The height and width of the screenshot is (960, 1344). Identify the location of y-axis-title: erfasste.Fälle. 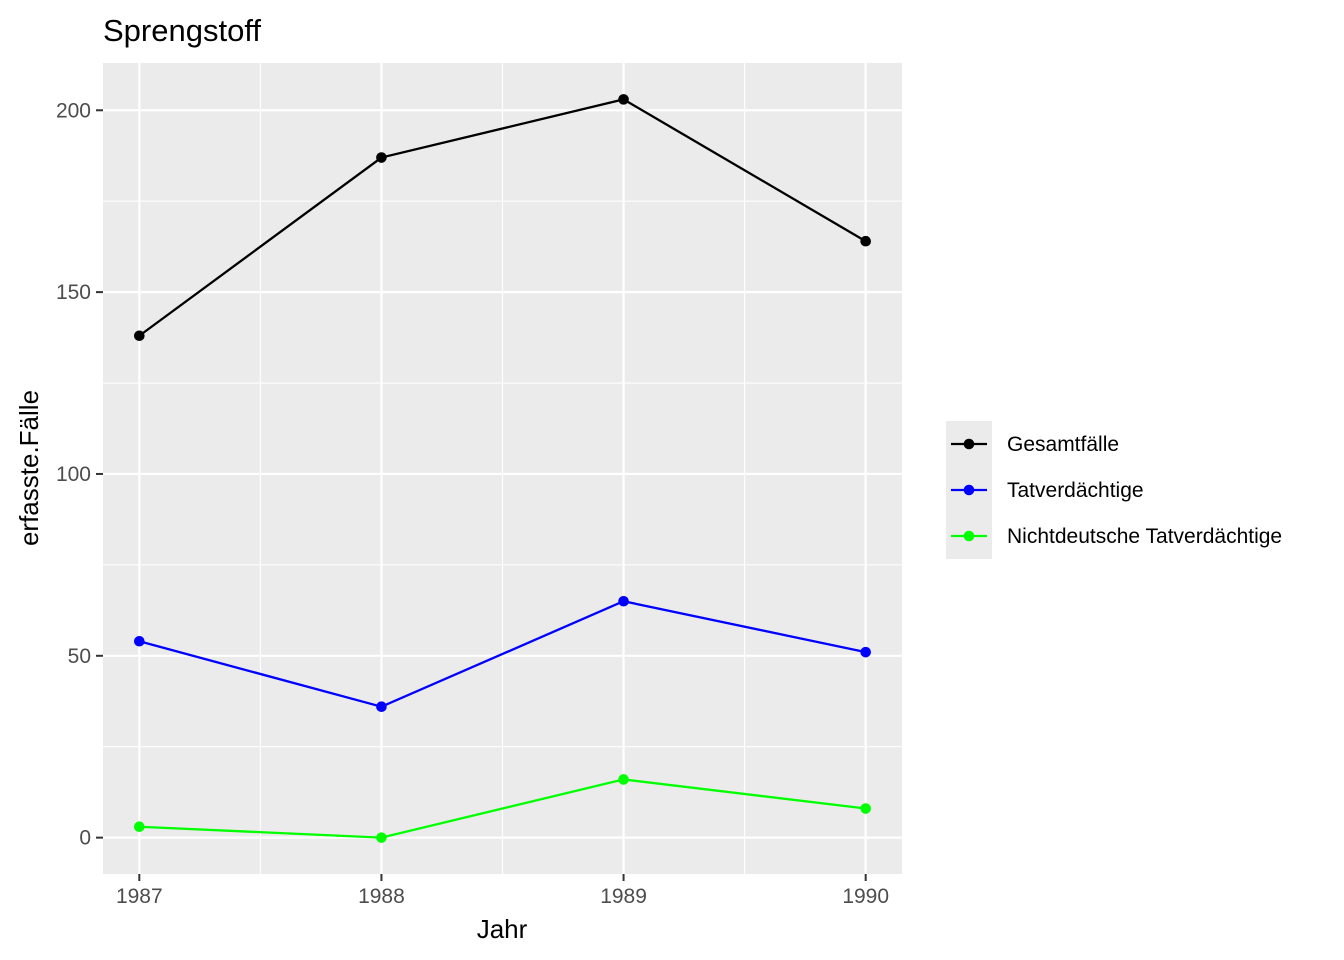
(29, 468).